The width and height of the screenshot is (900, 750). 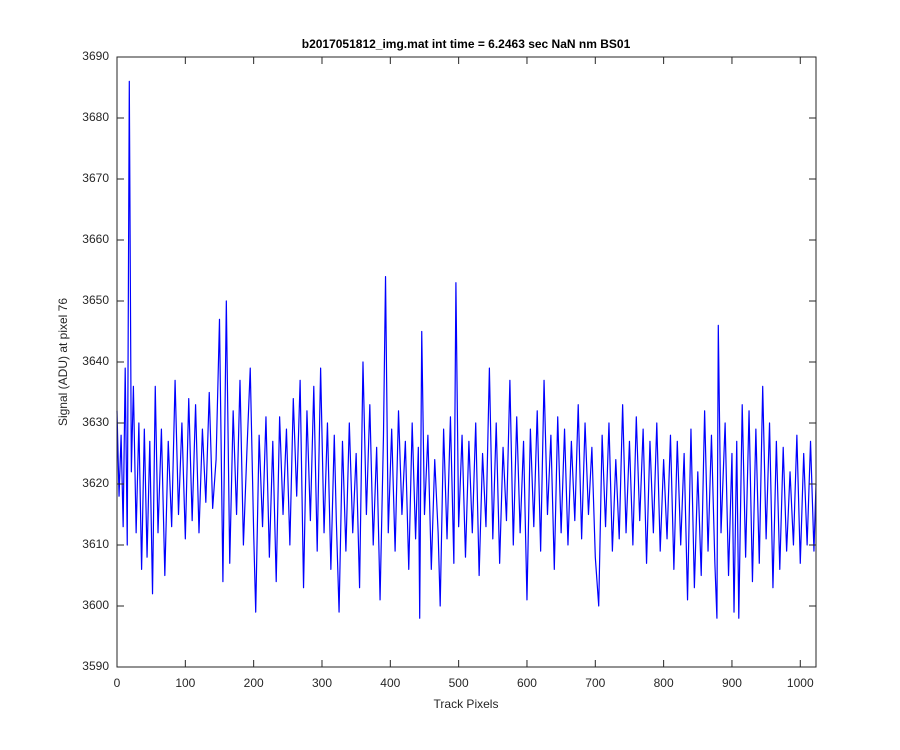 I want to click on y-tick-label: 3620, so click(x=95, y=483).